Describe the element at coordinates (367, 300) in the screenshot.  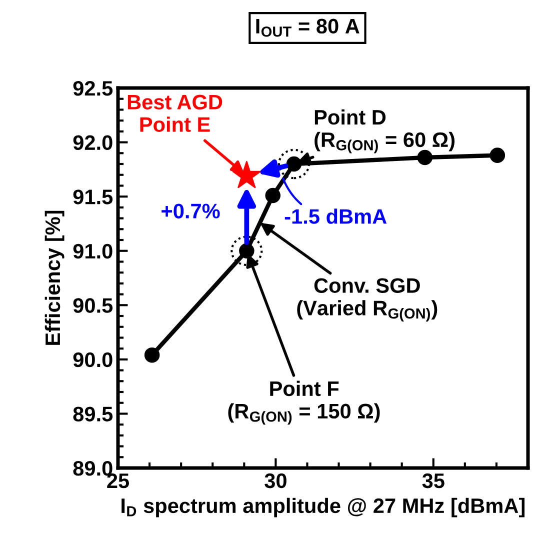
I see `annotation: Conv. SGD (Varied R$_{G(ON)}$)` at that location.